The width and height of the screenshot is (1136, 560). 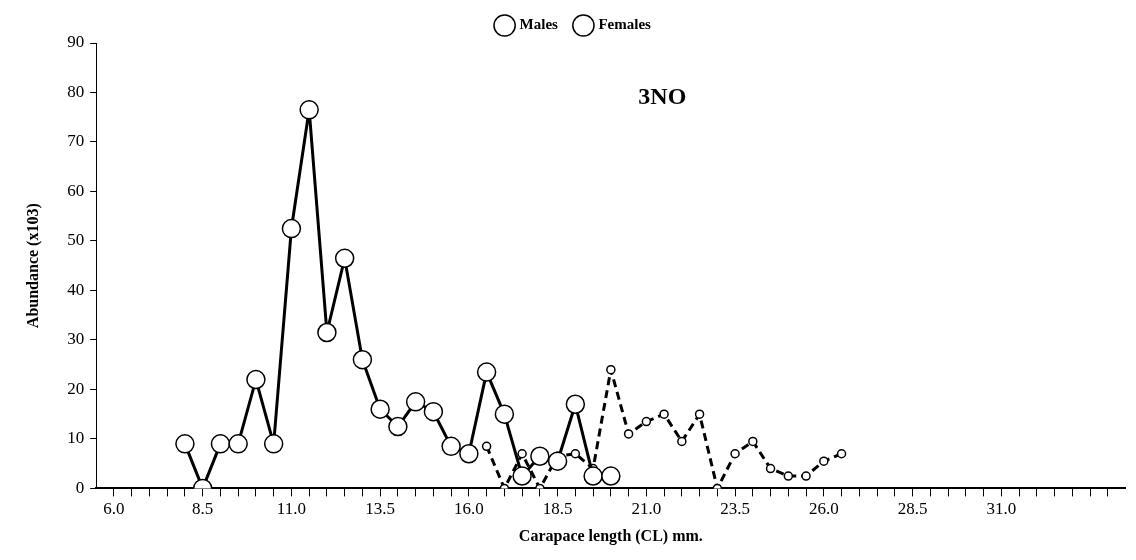 What do you see at coordinates (557, 509) in the screenshot?
I see `x-tick-label: 18.5` at bounding box center [557, 509].